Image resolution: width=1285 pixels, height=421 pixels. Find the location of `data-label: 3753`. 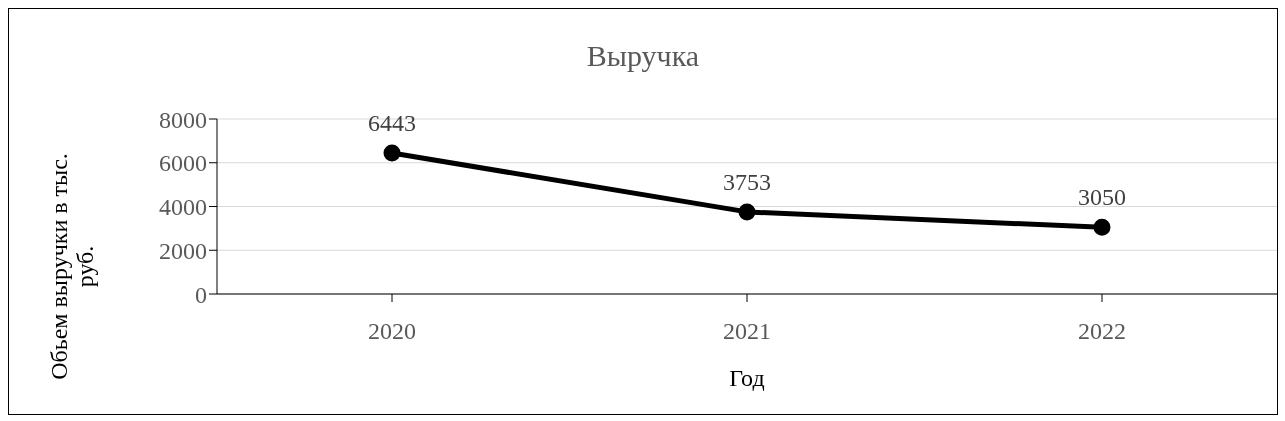

data-label: 3753 is located at coordinates (747, 181).